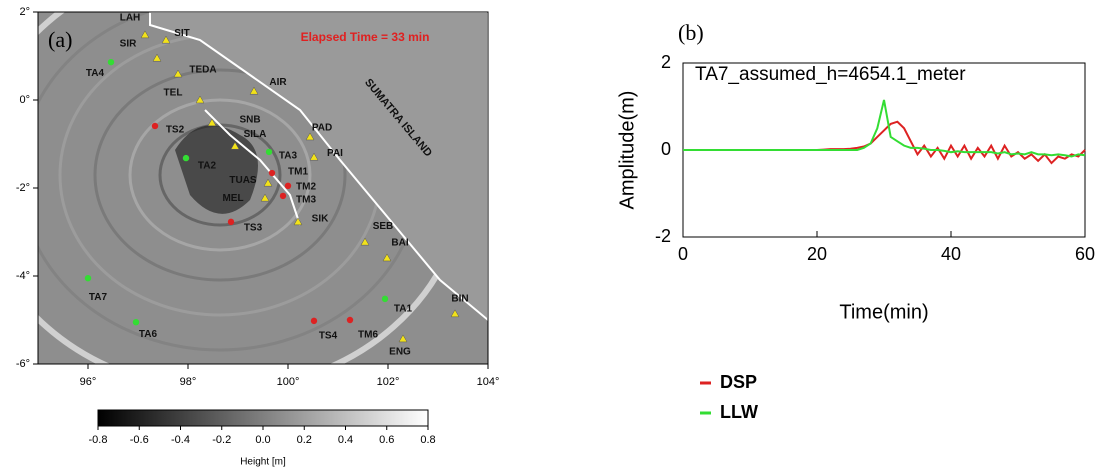 Image resolution: width=1098 pixels, height=470 pixels. I want to click on station-label: AIR, so click(278, 82).